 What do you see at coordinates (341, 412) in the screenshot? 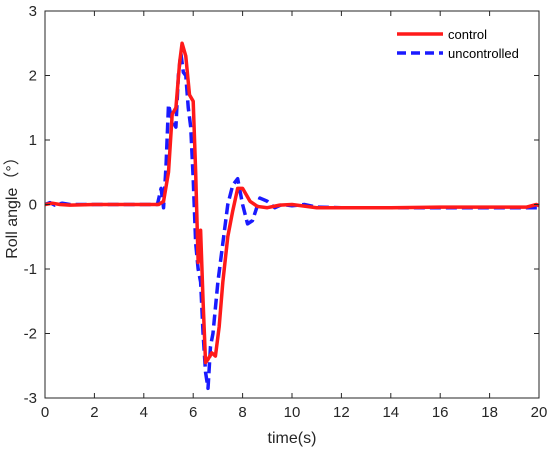
I see `x-tick-label: 12` at bounding box center [341, 412].